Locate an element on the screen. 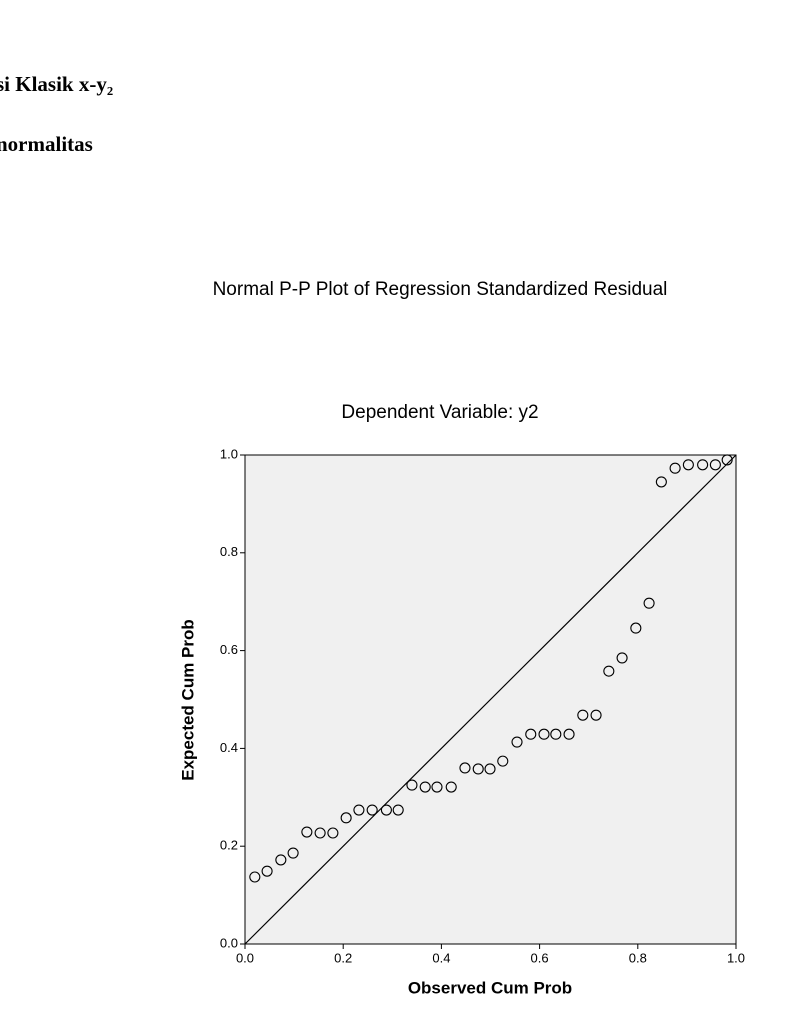 Image resolution: width=792 pixels, height=1021 pixels. x-axis-label: Observed Cum Prob is located at coordinates (490, 987).